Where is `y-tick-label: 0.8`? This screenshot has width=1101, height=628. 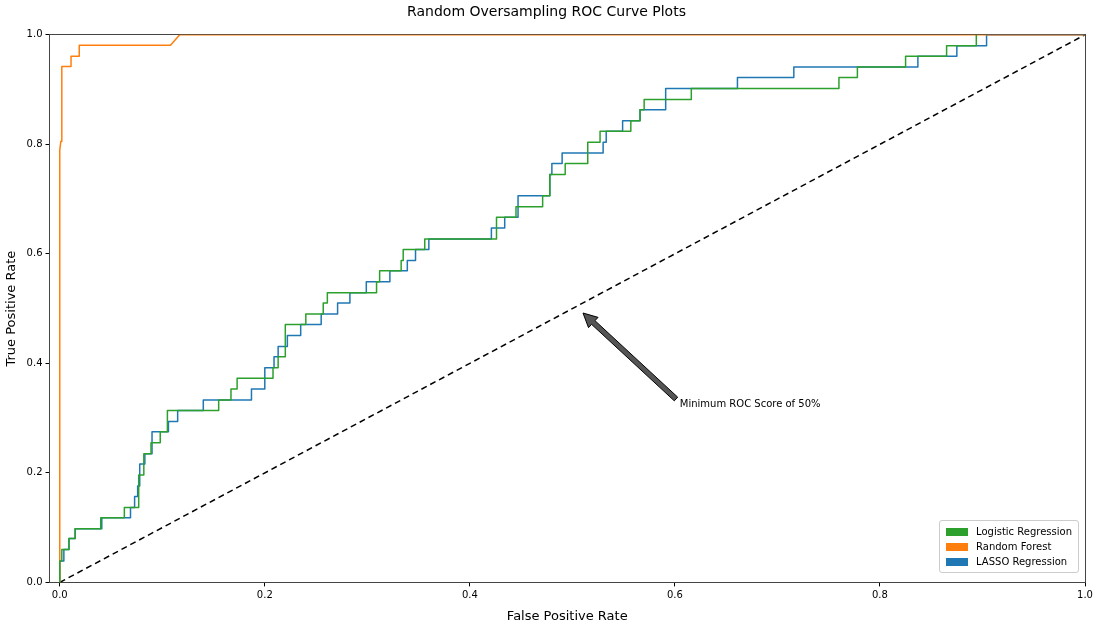
y-tick-label: 0.8 is located at coordinates (34, 143).